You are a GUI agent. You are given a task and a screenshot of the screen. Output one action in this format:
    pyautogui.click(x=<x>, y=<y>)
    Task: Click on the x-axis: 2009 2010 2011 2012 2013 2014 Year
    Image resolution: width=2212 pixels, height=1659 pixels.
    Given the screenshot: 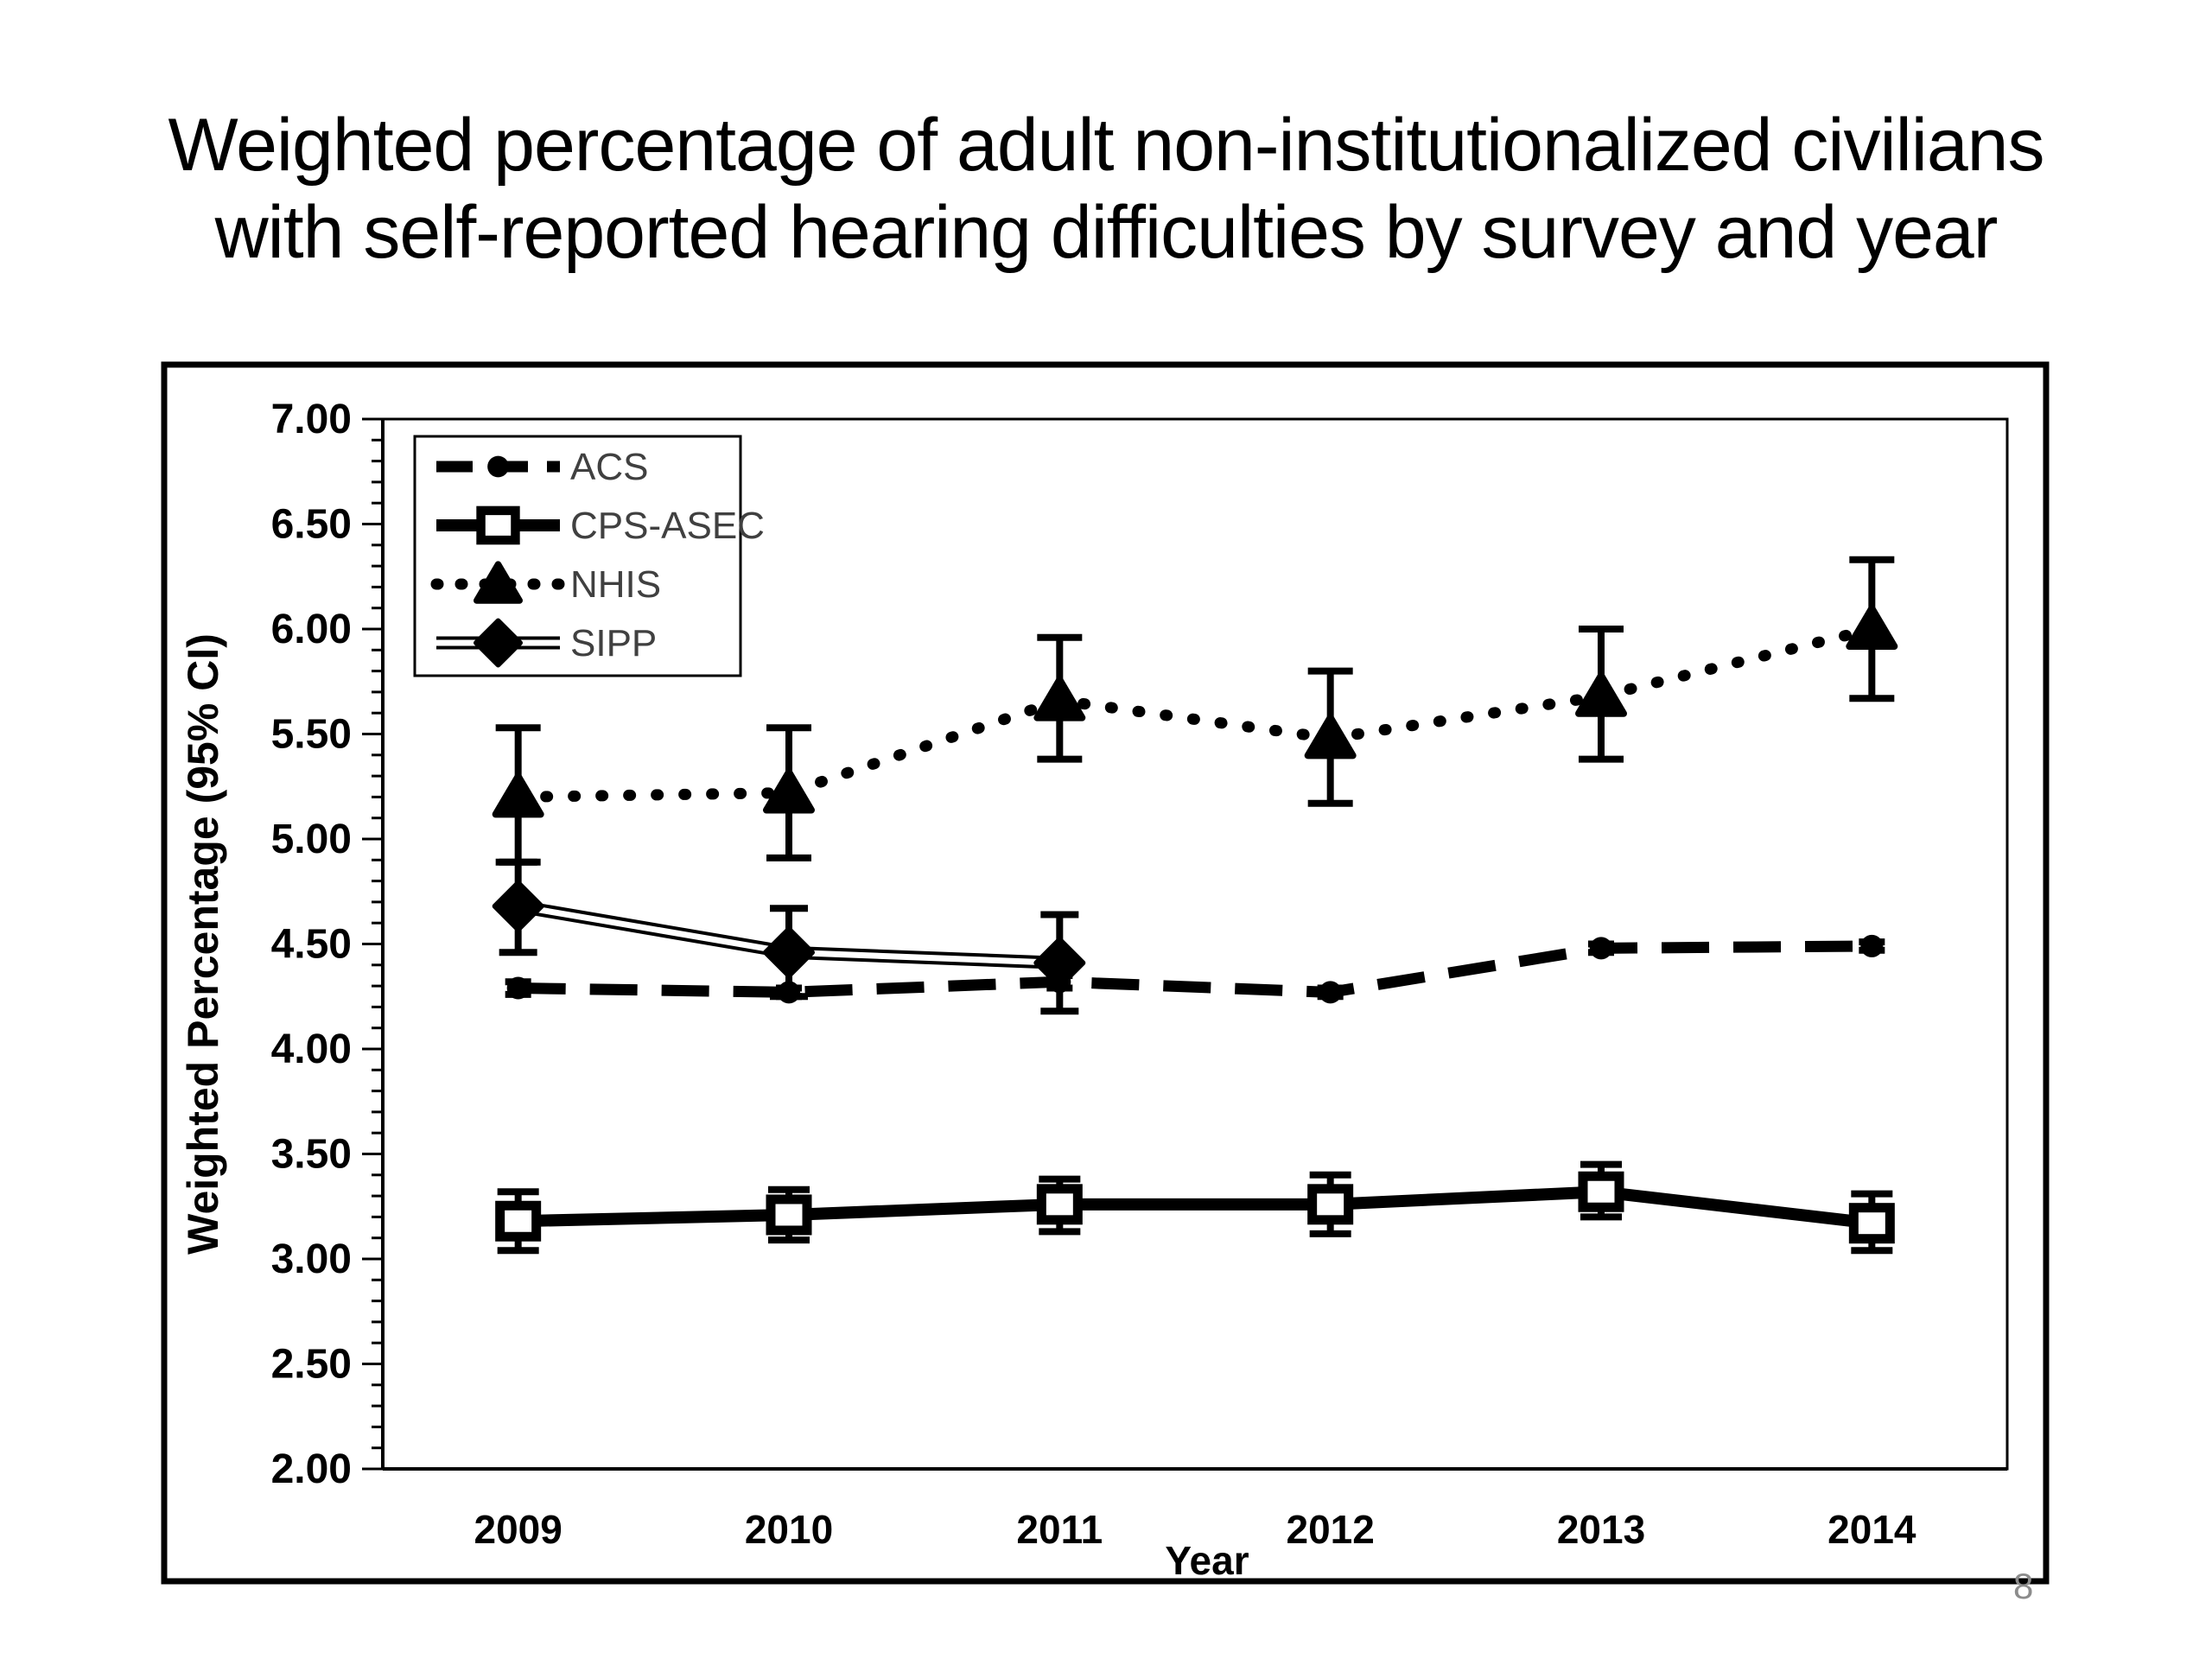 What is the action you would take?
    pyautogui.click(x=1195, y=1545)
    